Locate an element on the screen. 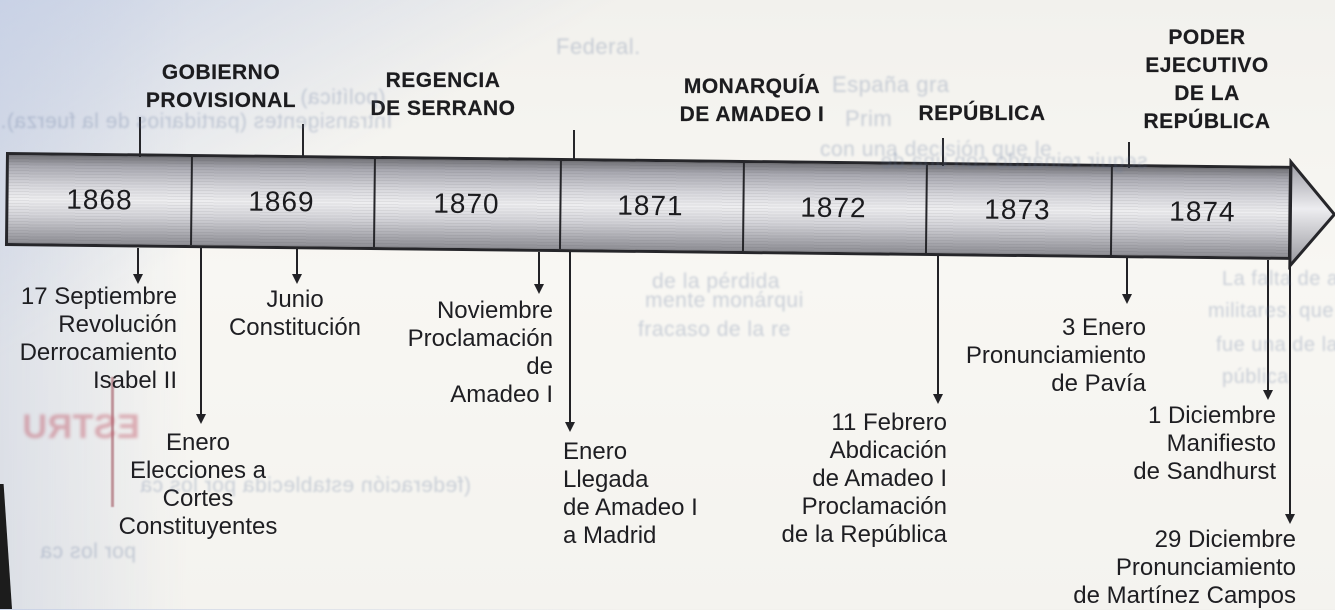 The image size is (1335, 610). event-label-manifiesto-sandhurst: 1 Diciembre Manifiesto de Sandhurst is located at coordinates (1204, 444).